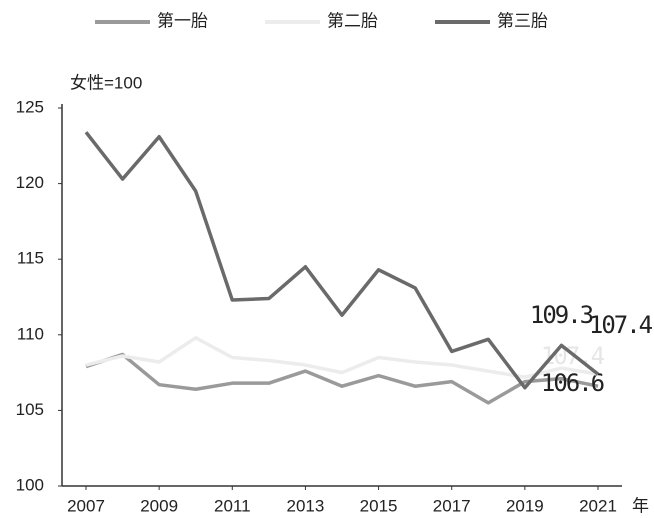  Describe the element at coordinates (379, 505) in the screenshot. I see `x-tick-label: 2015` at that location.